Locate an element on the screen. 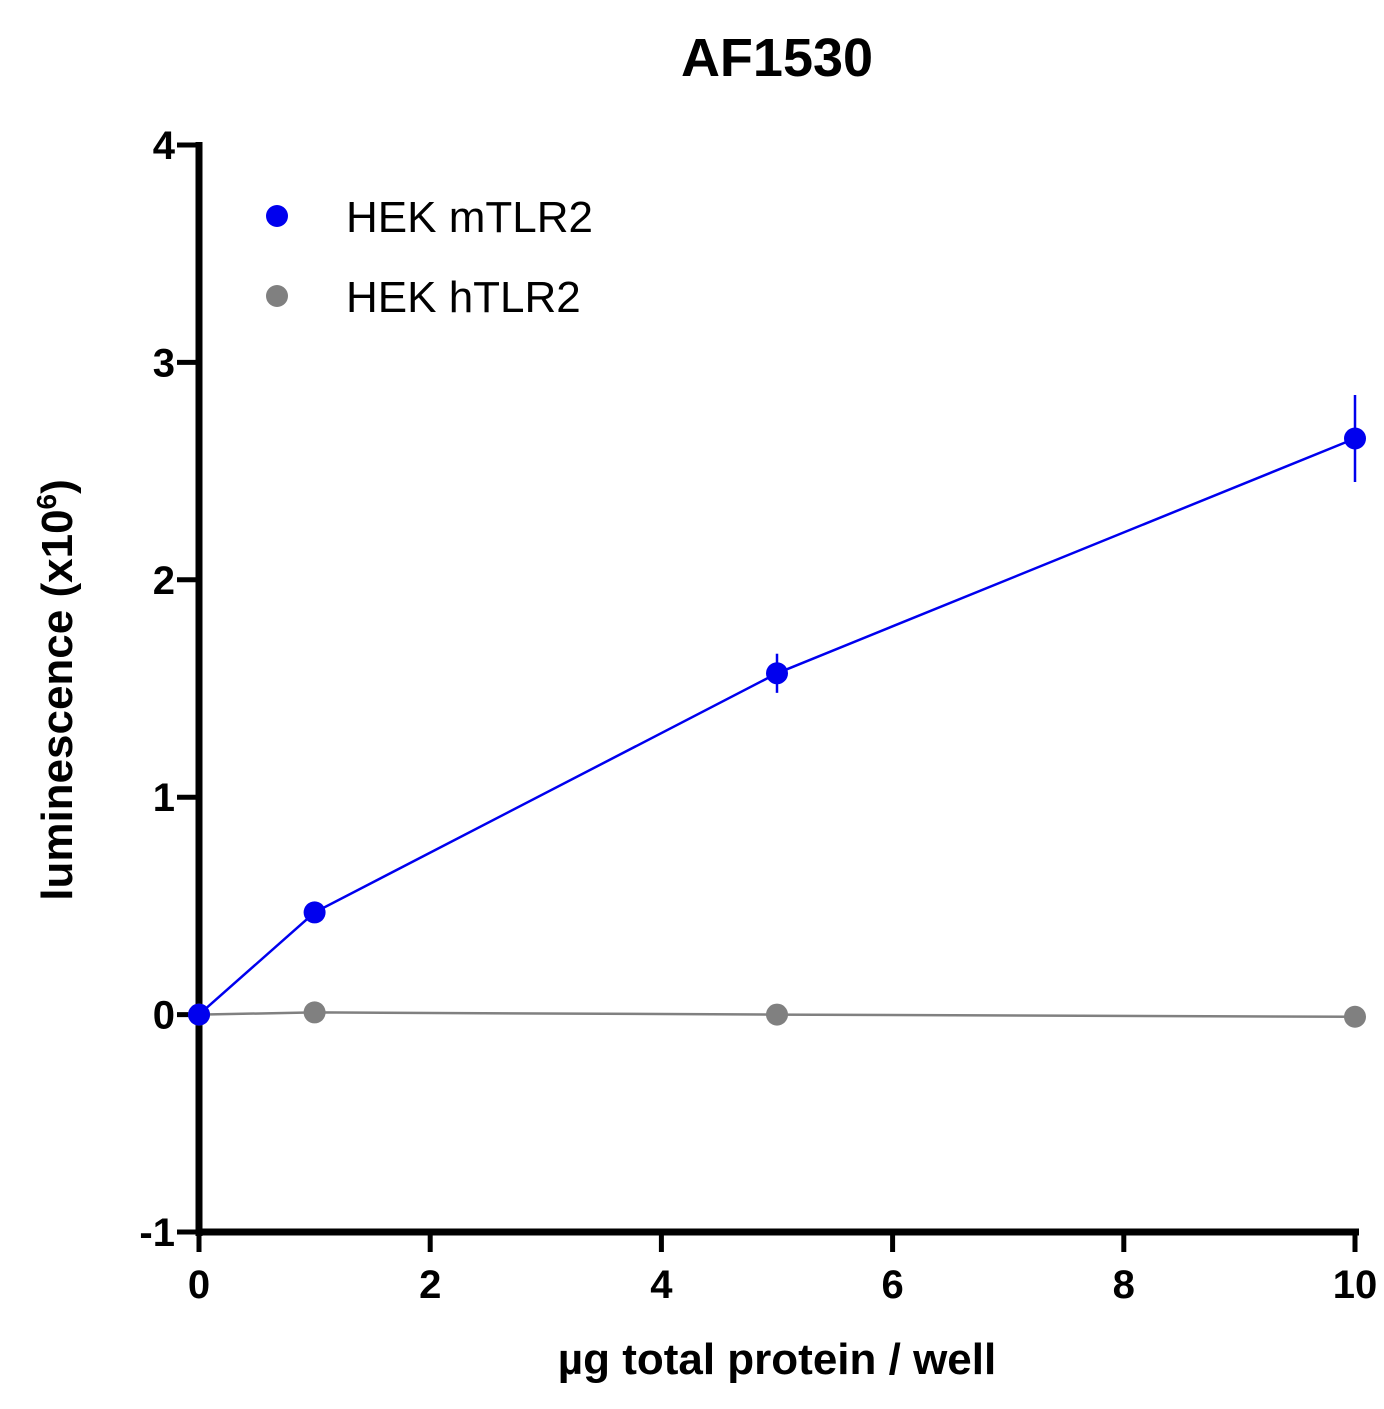  series-line is located at coordinates (777, 1015).